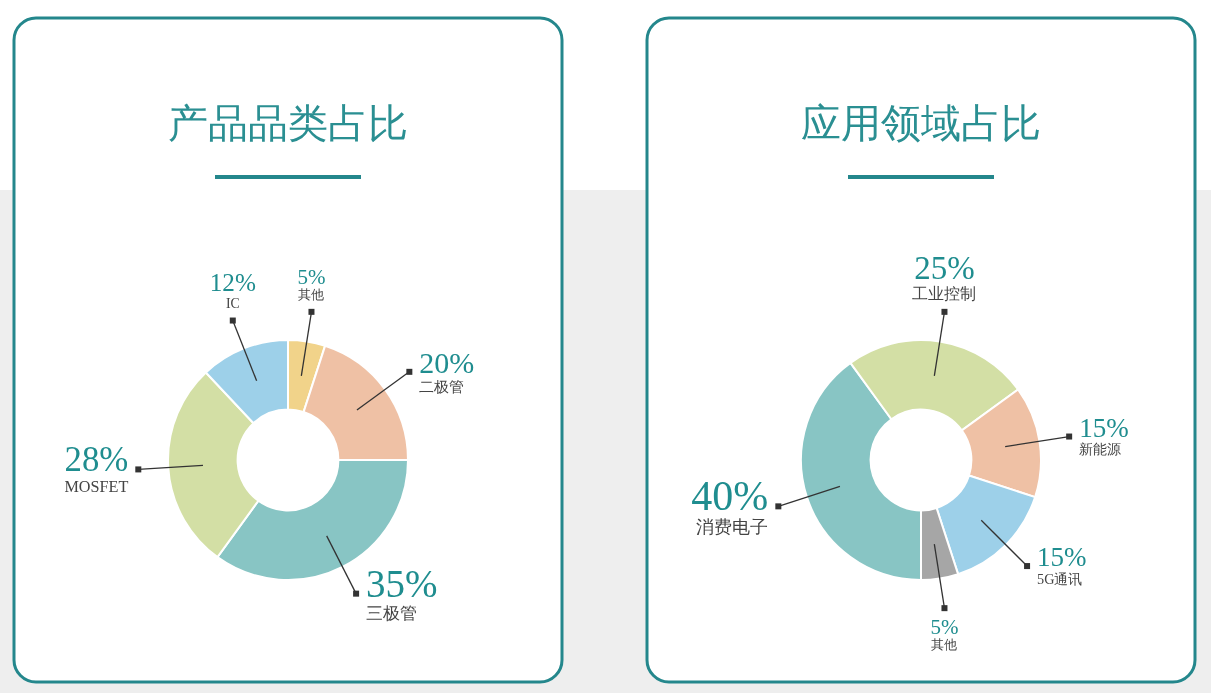 Image resolution: width=1211 pixels, height=693 pixels. What do you see at coordinates (732, 527) in the screenshot?
I see `slice-label: 消费电子` at bounding box center [732, 527].